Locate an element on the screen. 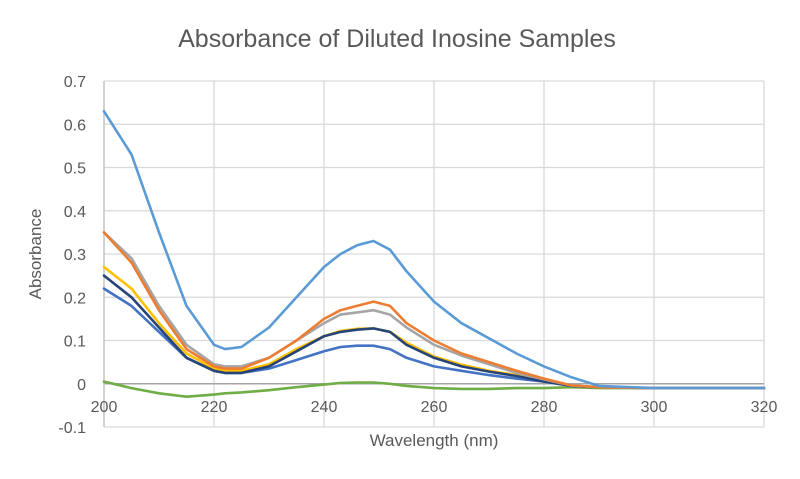 The image size is (800, 479). y-tick-label: 0.5 is located at coordinates (75, 169).